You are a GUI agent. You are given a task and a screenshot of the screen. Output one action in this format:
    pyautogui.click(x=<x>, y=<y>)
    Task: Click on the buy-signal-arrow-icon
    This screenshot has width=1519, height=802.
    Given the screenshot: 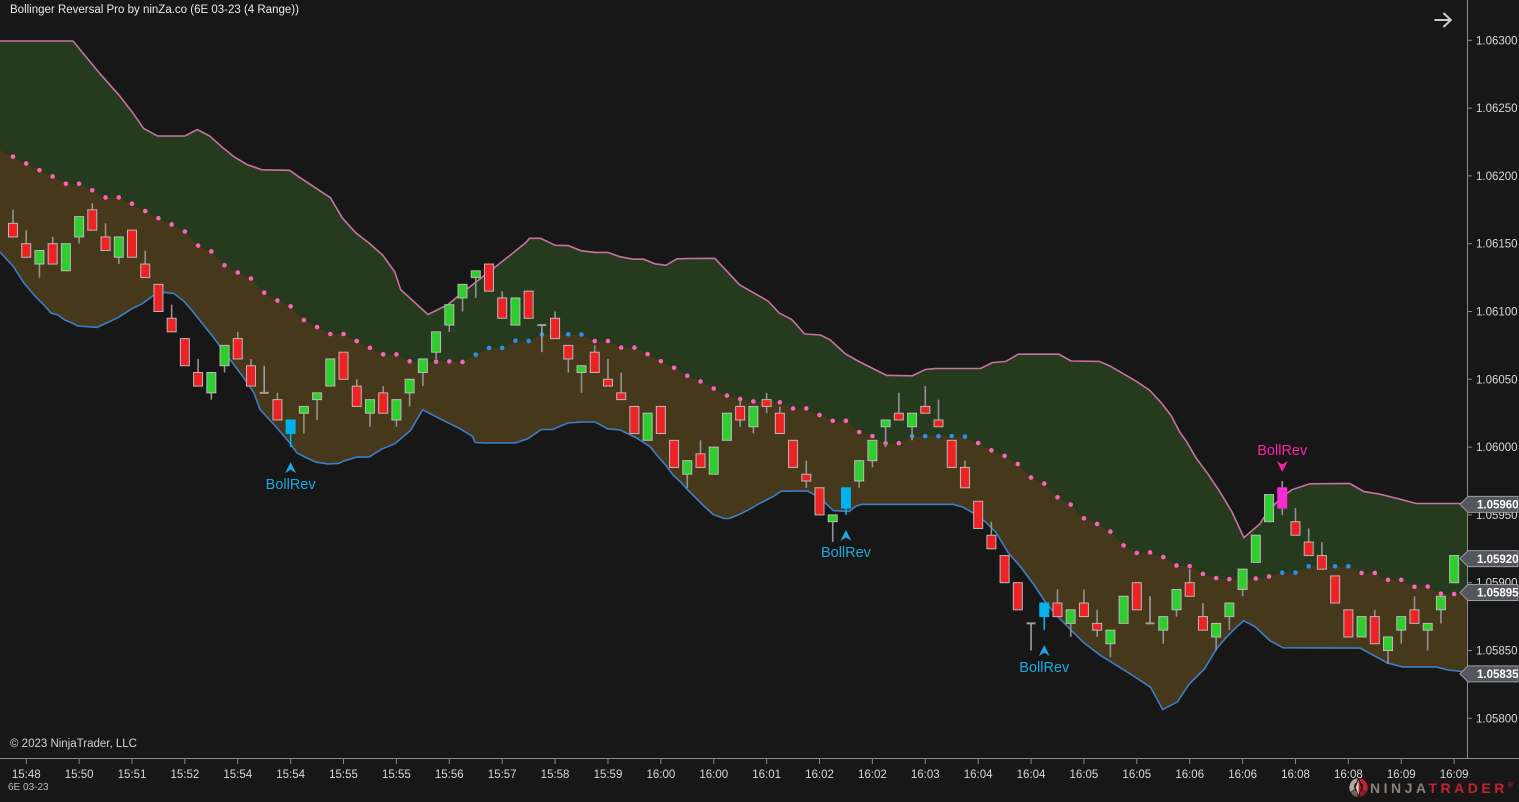 What is the action you would take?
    pyautogui.click(x=846, y=535)
    